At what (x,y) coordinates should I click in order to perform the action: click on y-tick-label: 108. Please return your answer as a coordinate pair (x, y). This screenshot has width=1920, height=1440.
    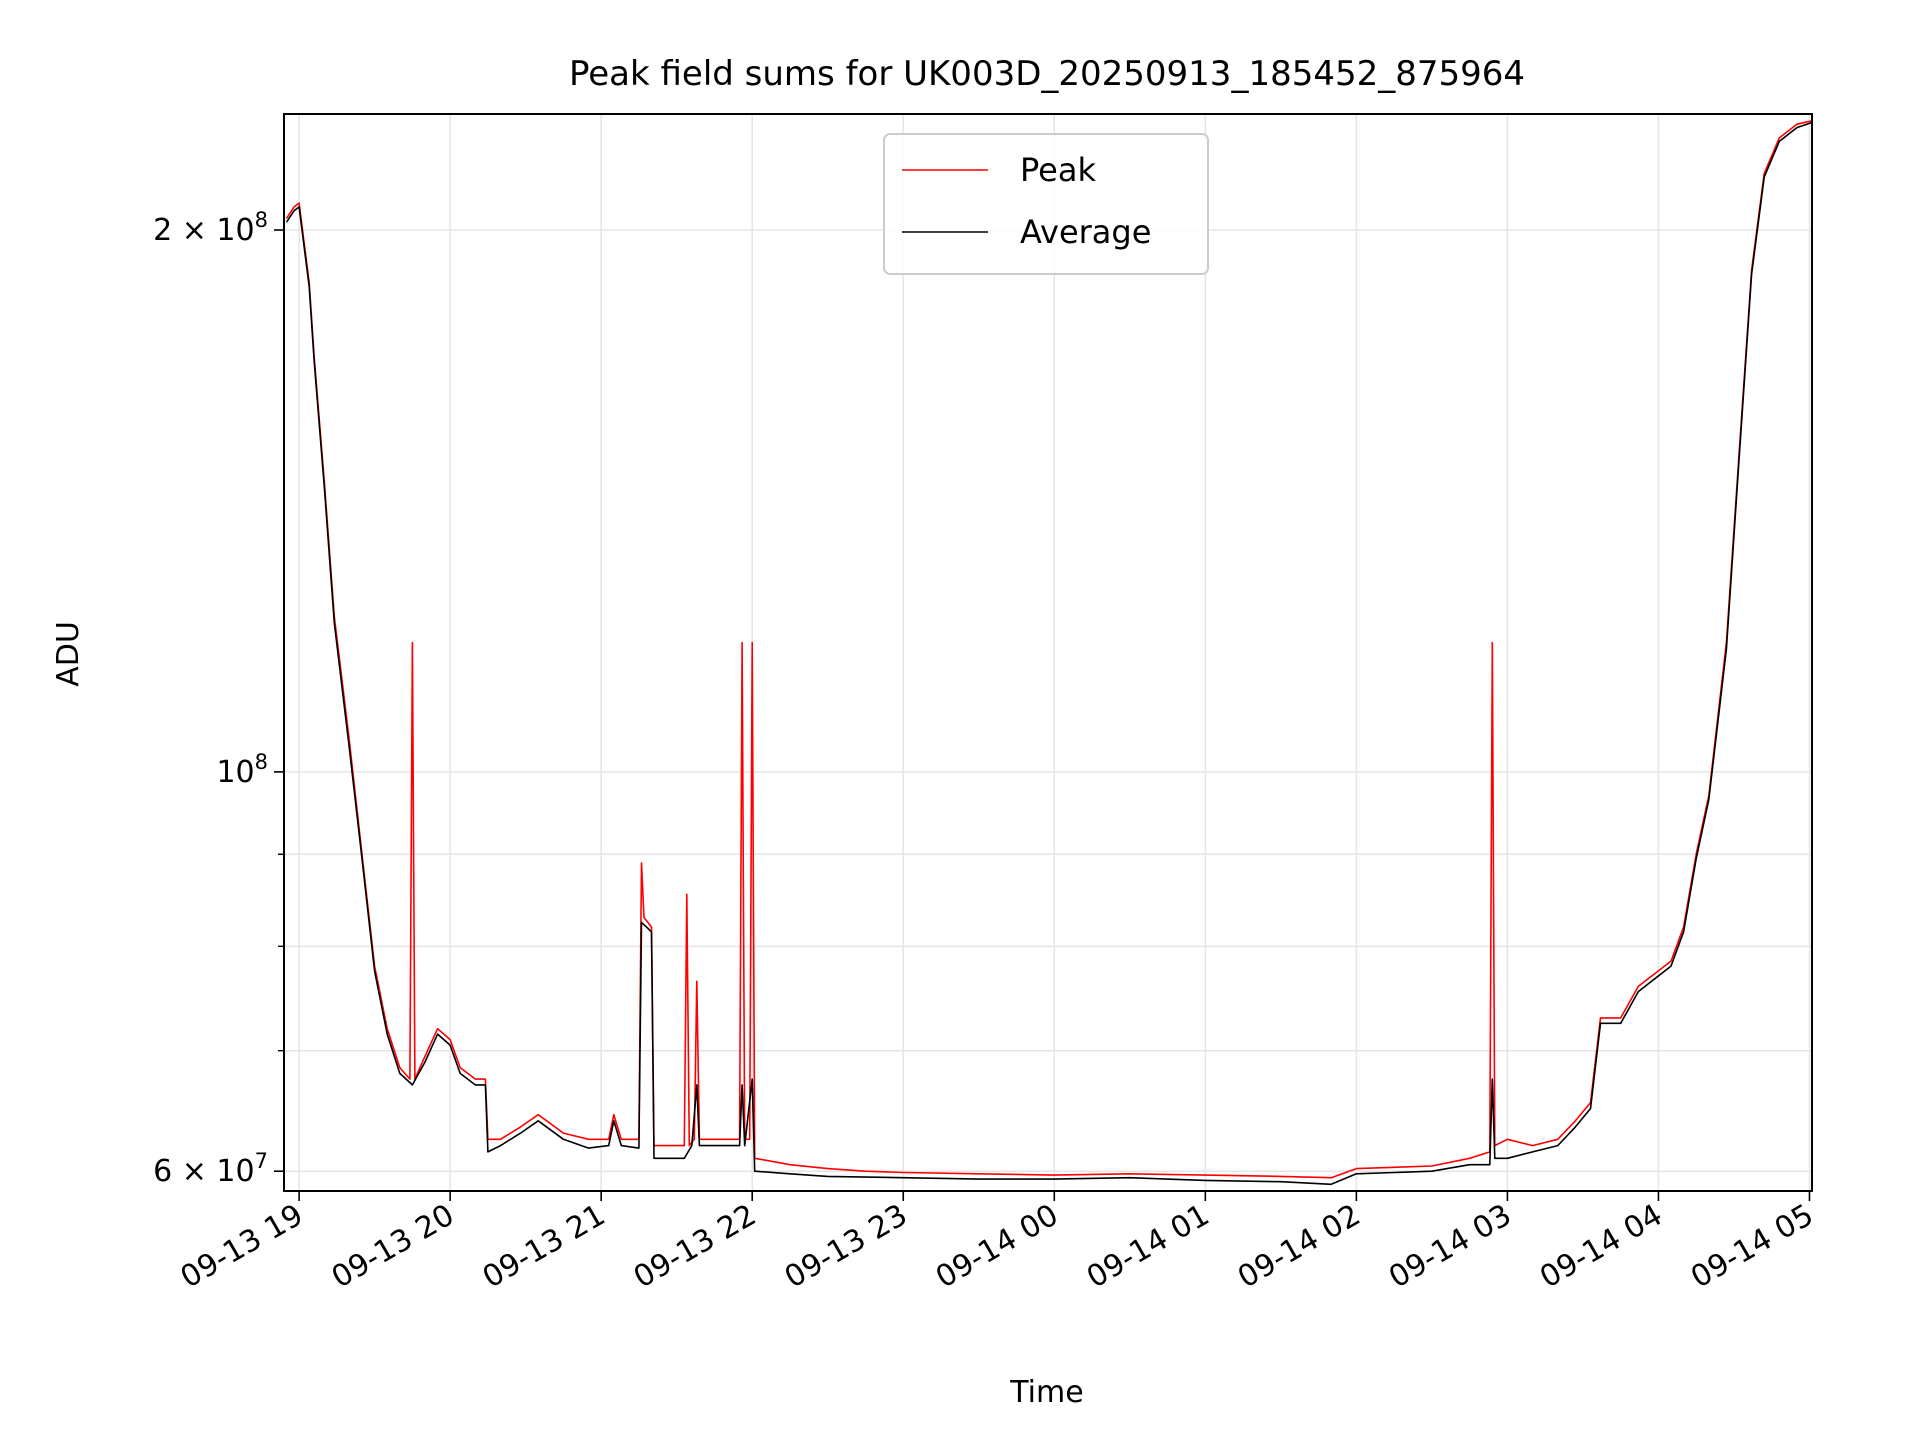
    Looking at the image, I should click on (242, 770).